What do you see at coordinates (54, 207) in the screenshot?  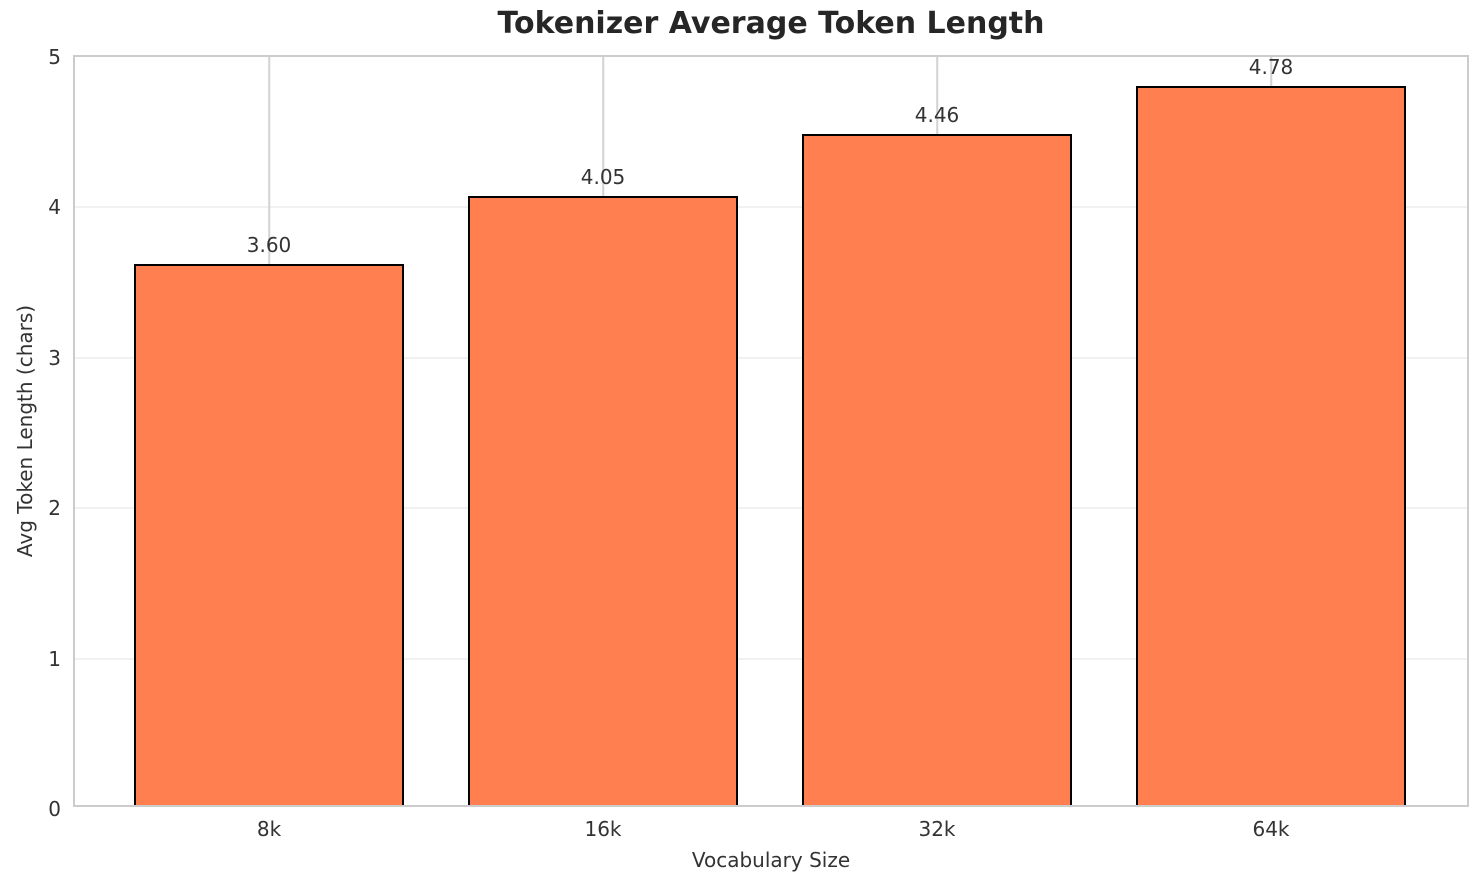 I see `y-tick-label: 4` at bounding box center [54, 207].